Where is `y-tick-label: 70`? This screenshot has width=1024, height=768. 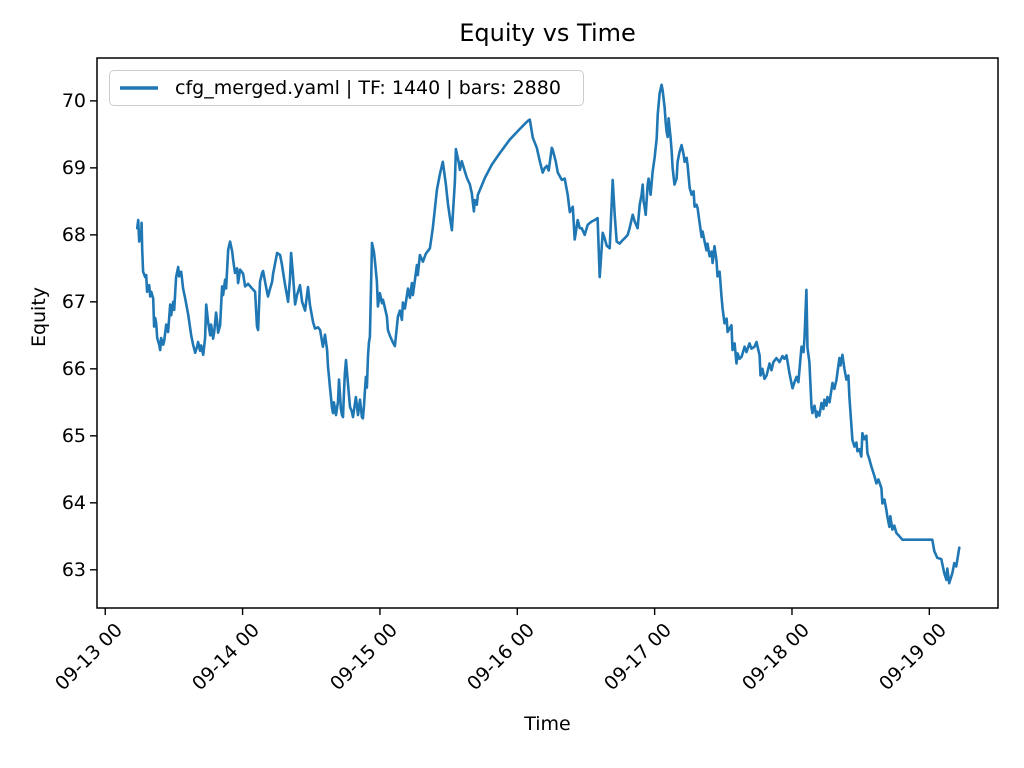 y-tick-label: 70 is located at coordinates (73, 100).